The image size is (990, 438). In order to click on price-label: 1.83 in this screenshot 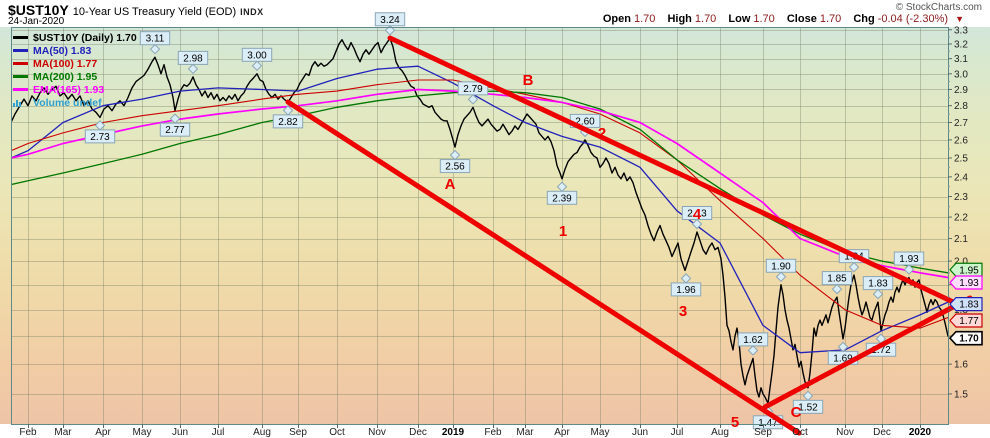, I will do `click(878, 288)`.